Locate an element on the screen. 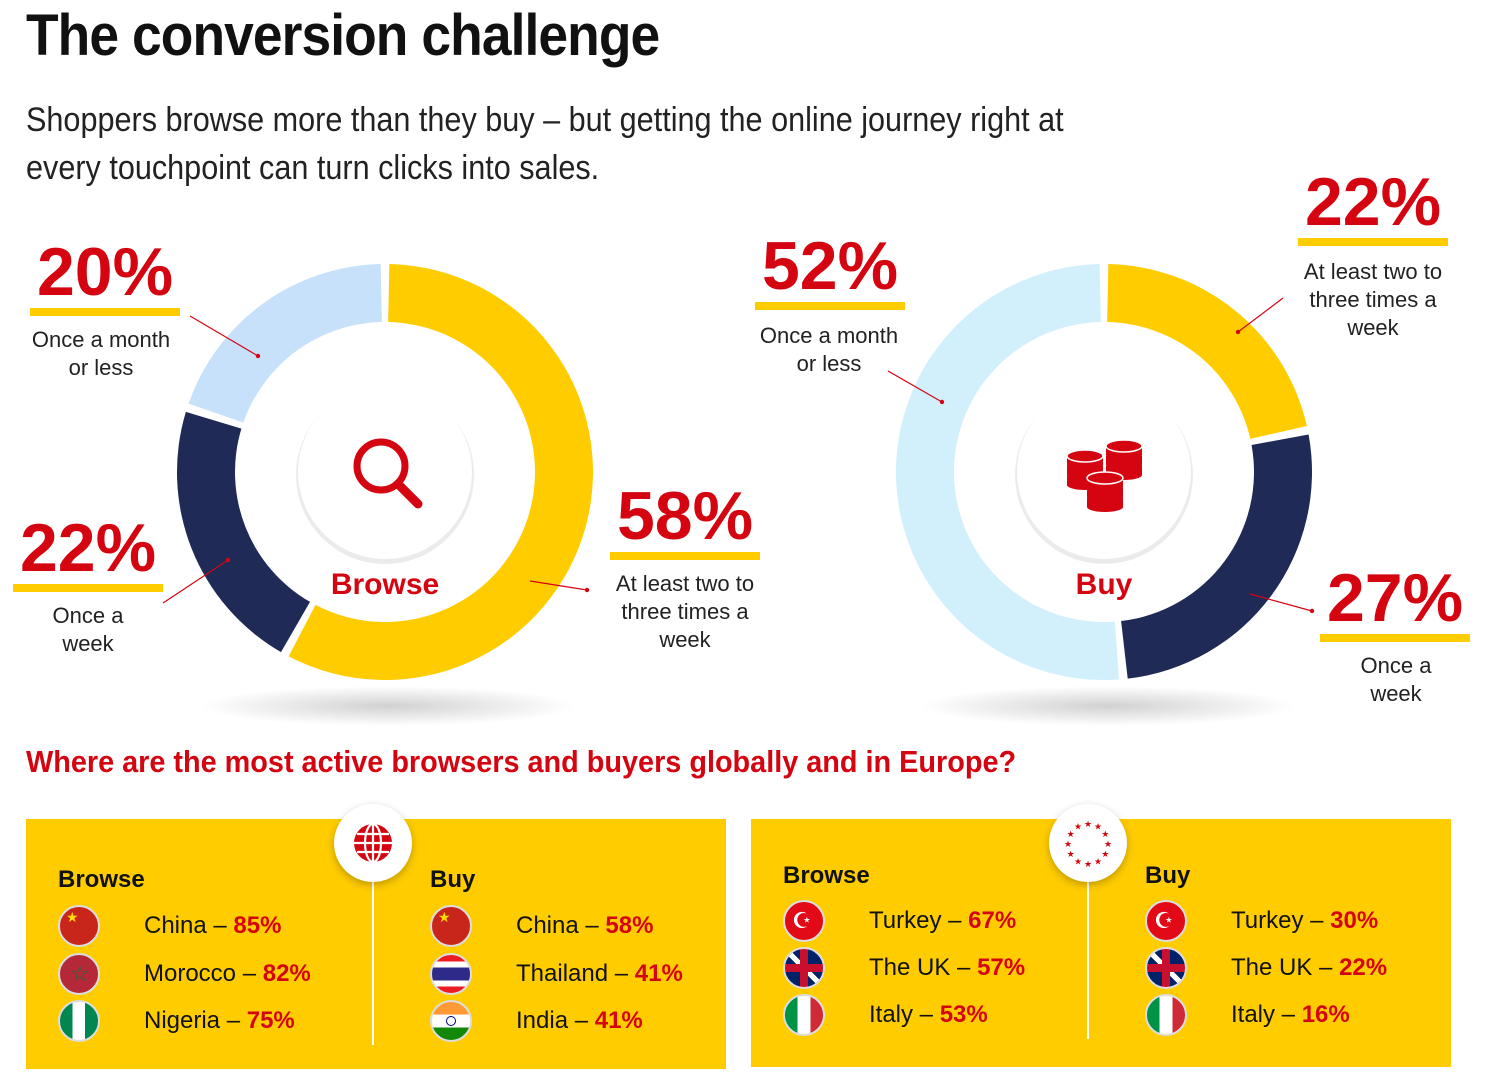 The width and height of the screenshot is (1496, 1080). list-item: India – 41% is located at coordinates (536, 1021).